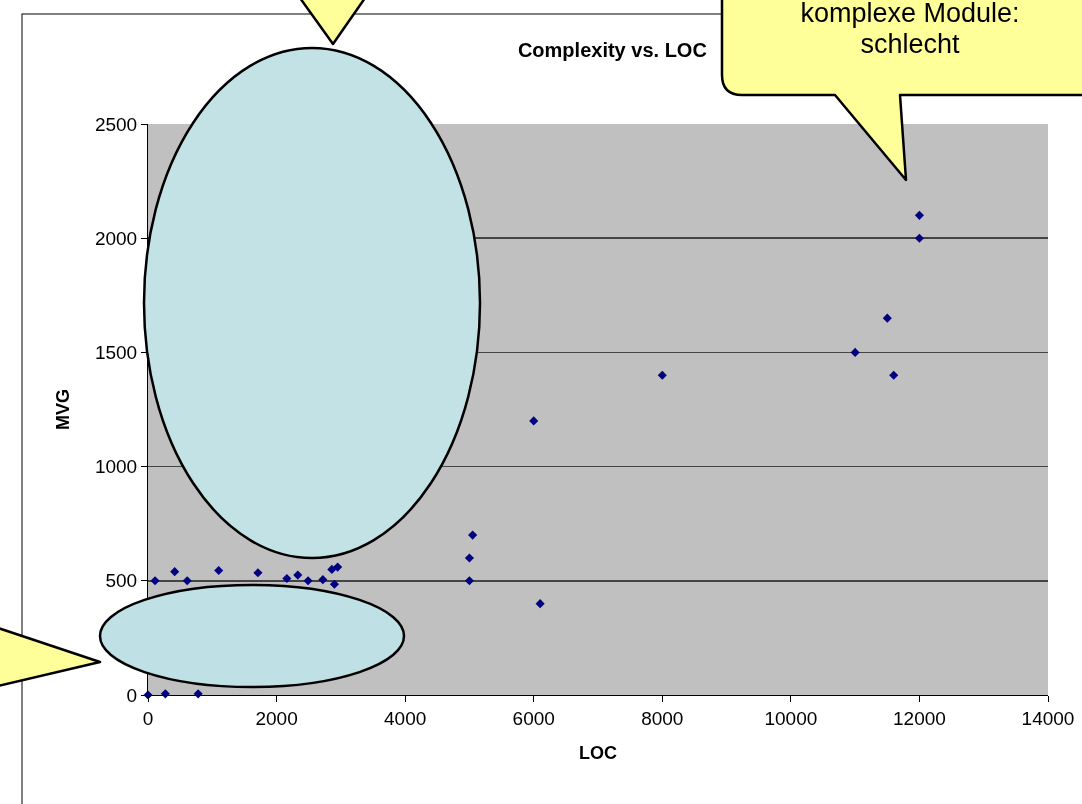 This screenshot has width=1082, height=804. Describe the element at coordinates (919, 718) in the screenshot. I see `x-tick-label: 12000` at that location.